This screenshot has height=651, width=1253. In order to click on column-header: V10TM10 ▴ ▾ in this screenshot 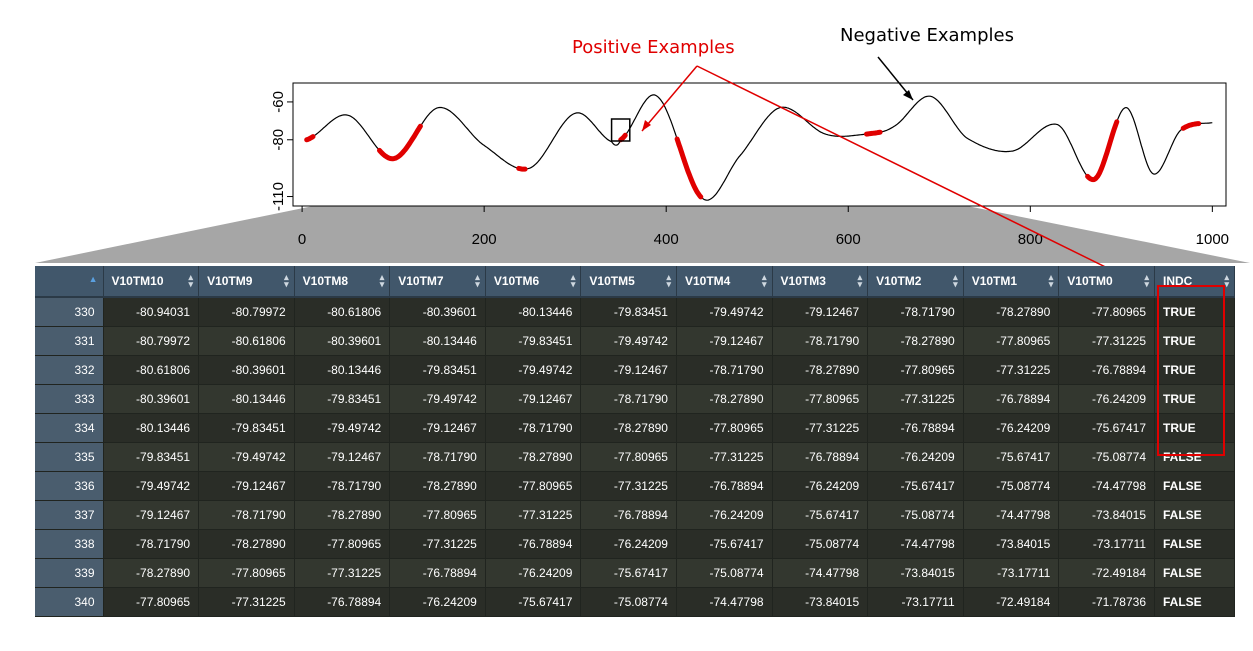, I will do `click(151, 282)`.